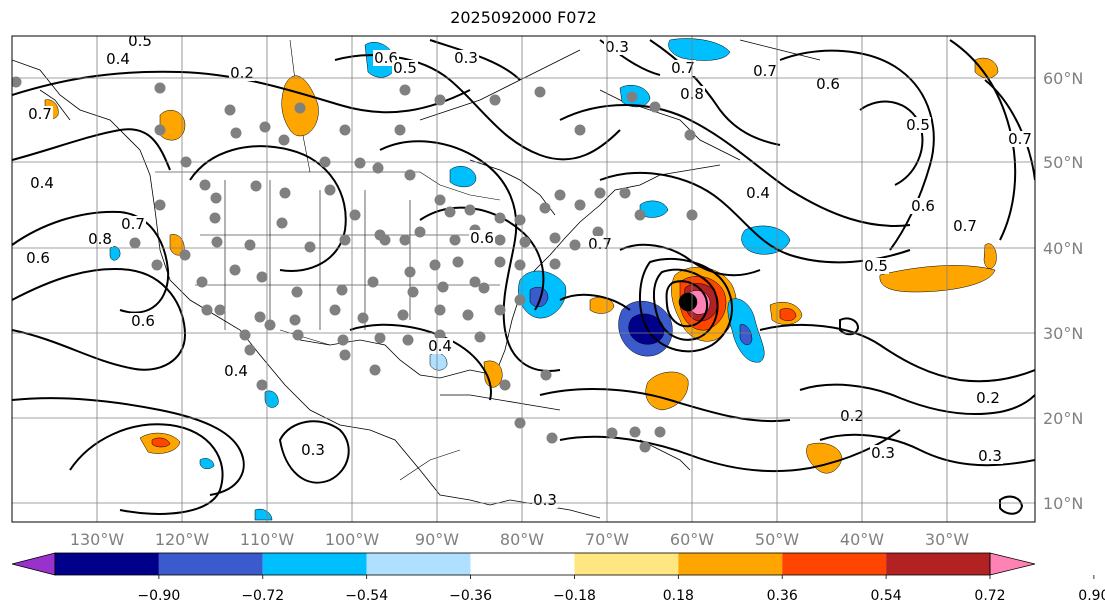 This screenshot has width=1105, height=615. What do you see at coordinates (352, 539) in the screenshot?
I see `longitude-label: 100°W` at bounding box center [352, 539].